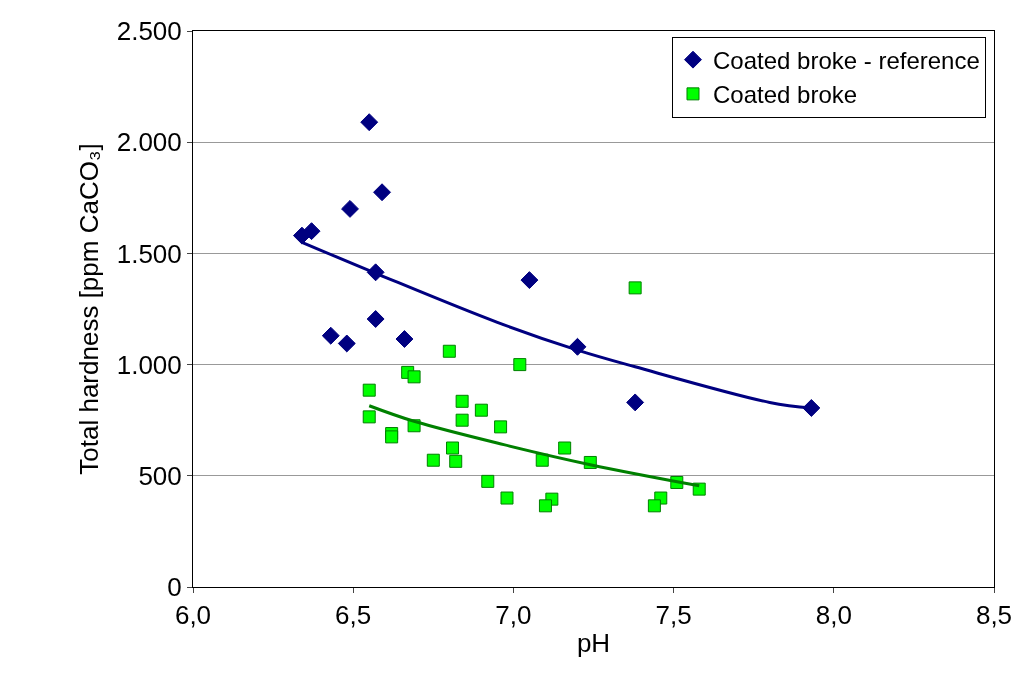 The image size is (1024, 697). Describe the element at coordinates (149, 31) in the screenshot. I see `y-tick-label: 2.500` at that location.